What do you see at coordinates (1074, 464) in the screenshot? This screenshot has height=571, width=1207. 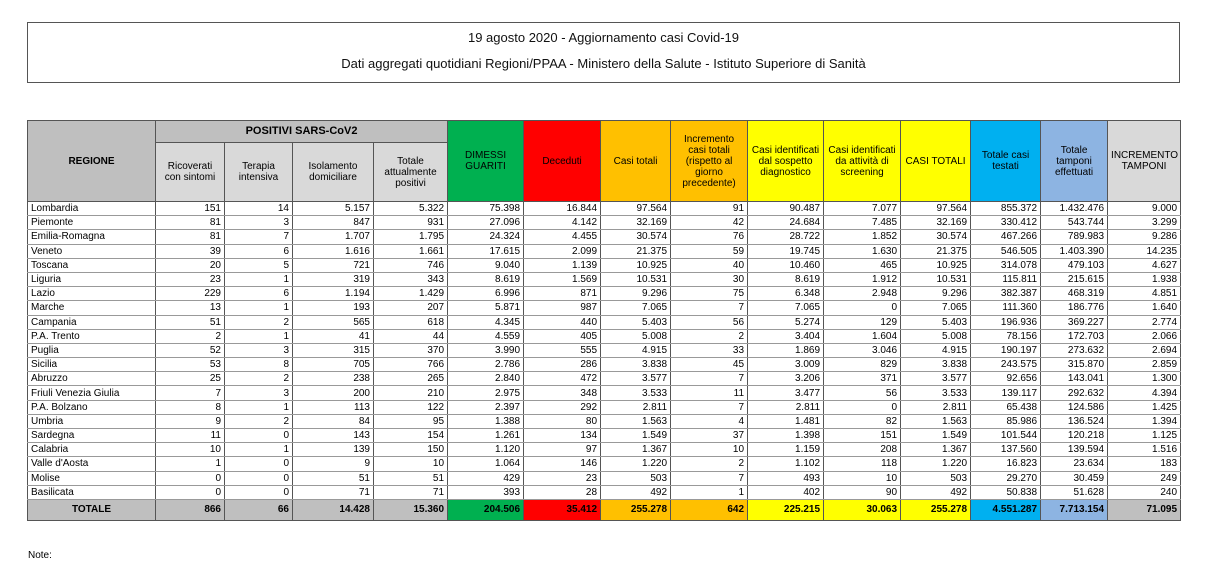 I see `cell: 23.634` at bounding box center [1074, 464].